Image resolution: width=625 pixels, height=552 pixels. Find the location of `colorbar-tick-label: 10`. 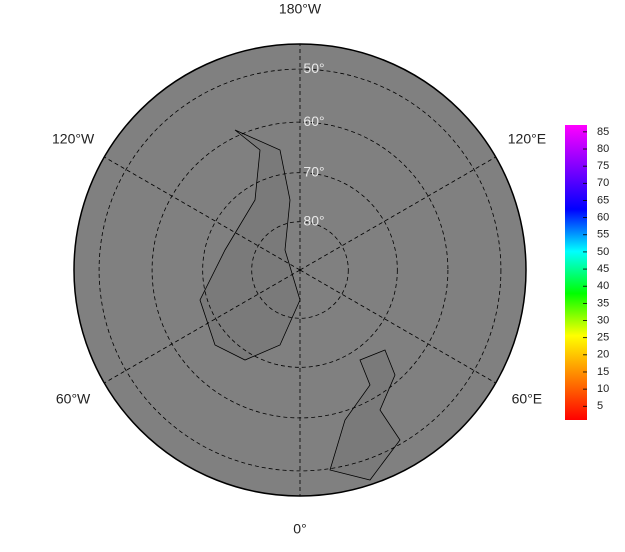

colorbar-tick-label: 10 is located at coordinates (603, 389).